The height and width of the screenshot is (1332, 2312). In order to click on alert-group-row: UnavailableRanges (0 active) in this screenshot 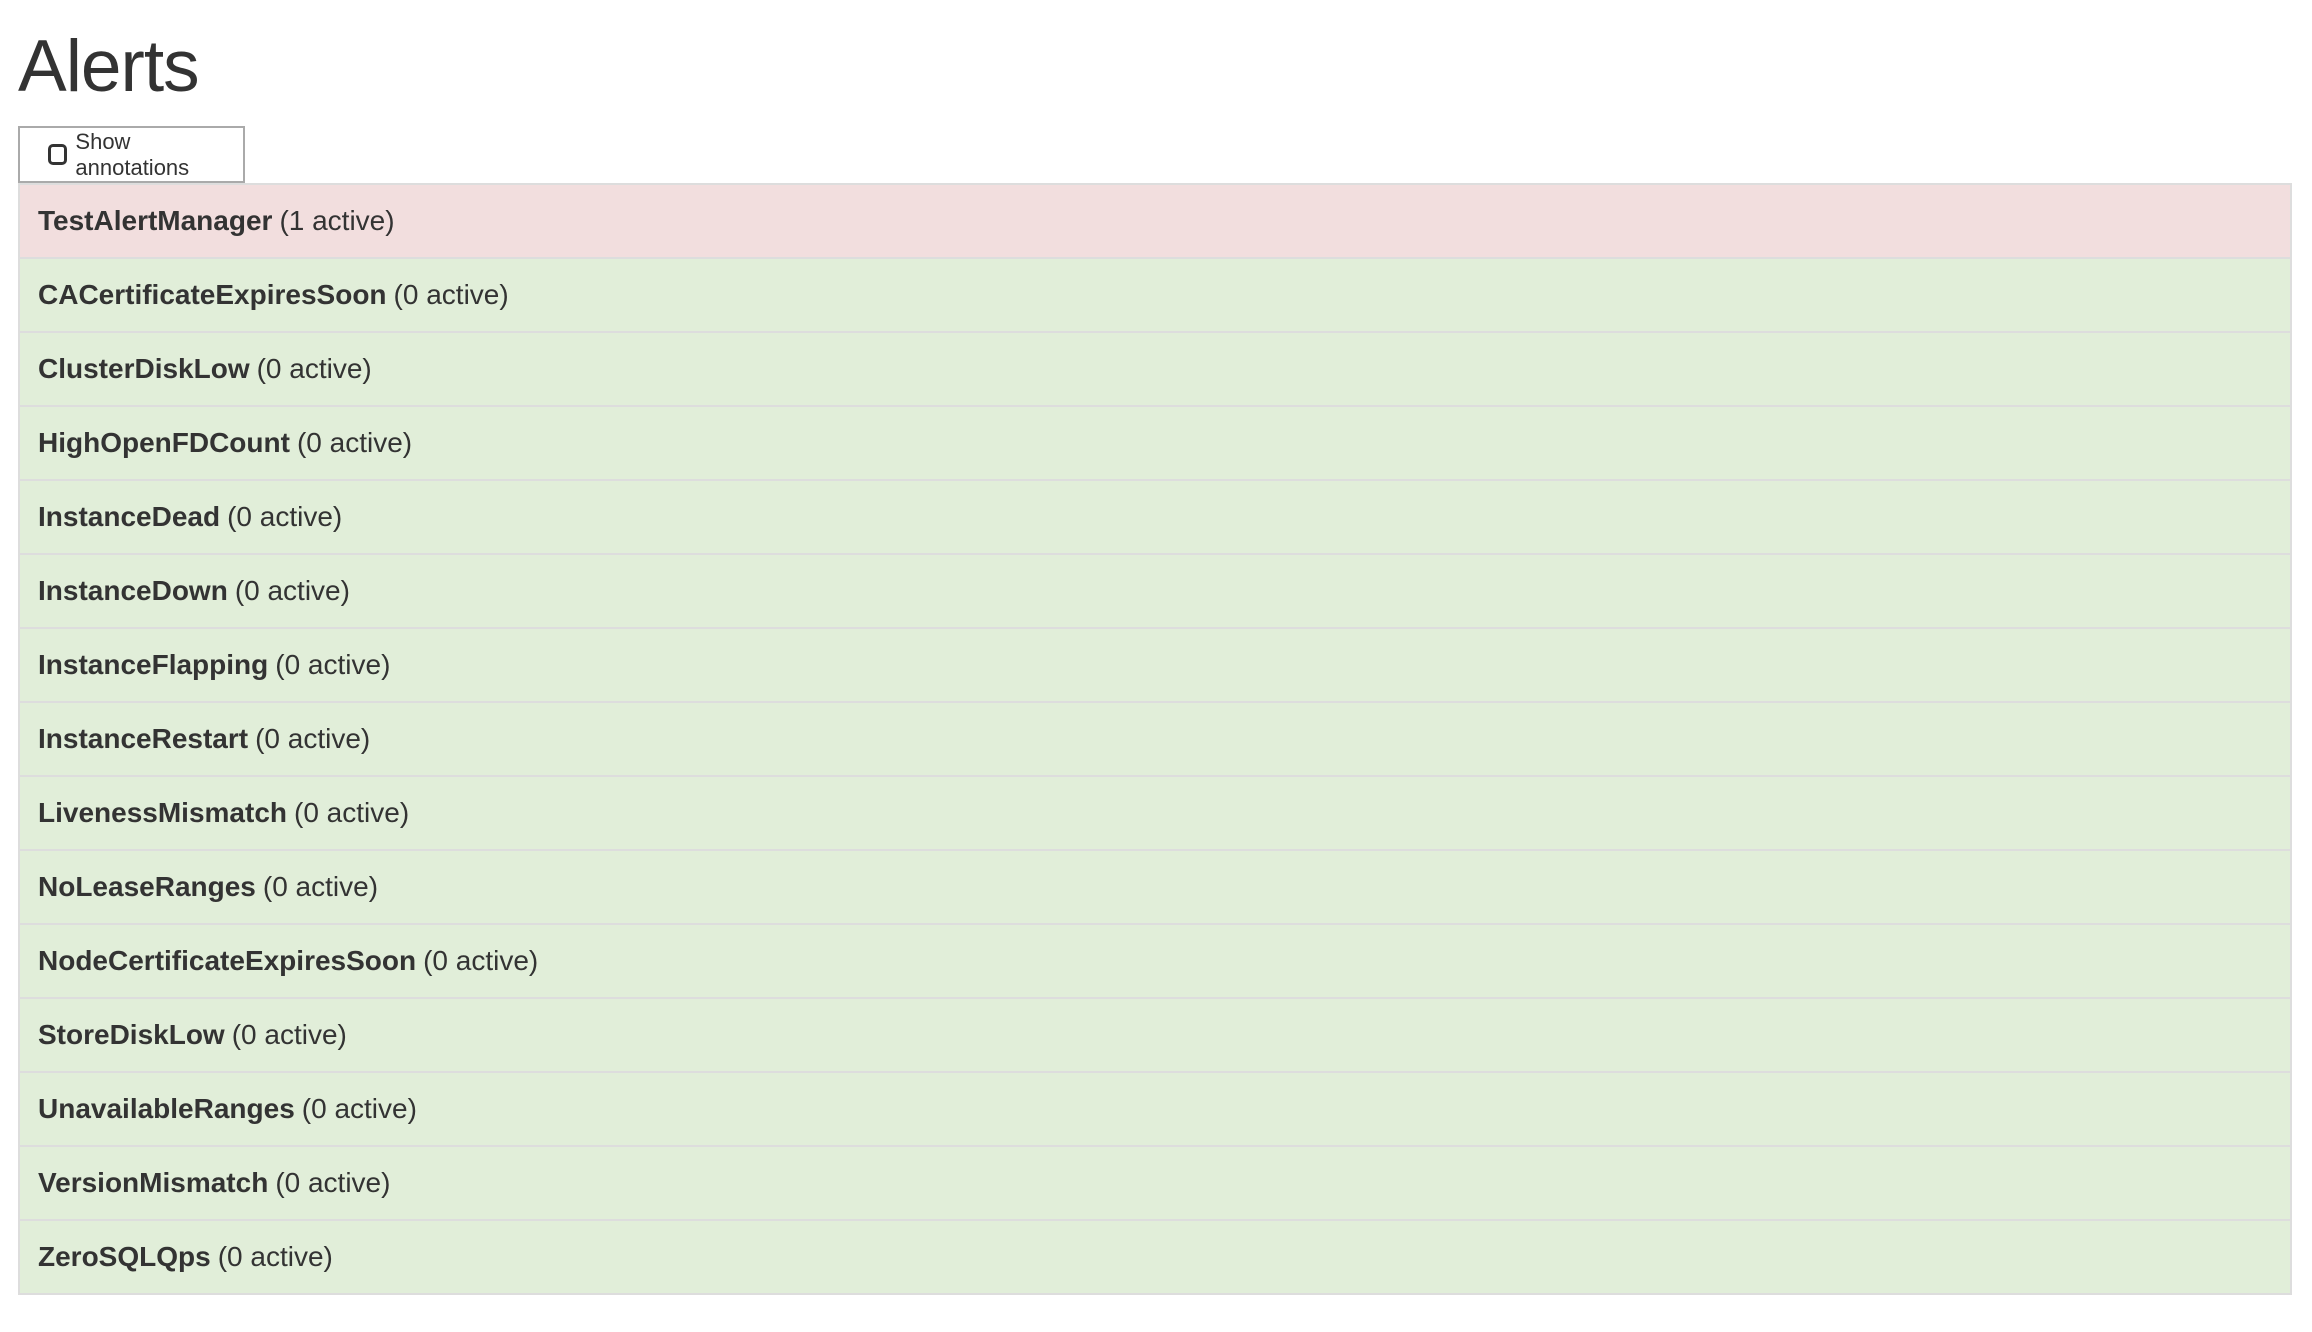, I will do `click(1155, 1110)`.